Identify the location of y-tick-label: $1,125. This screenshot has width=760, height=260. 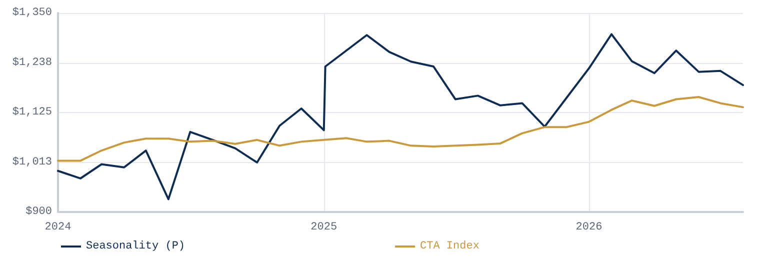
(32, 112).